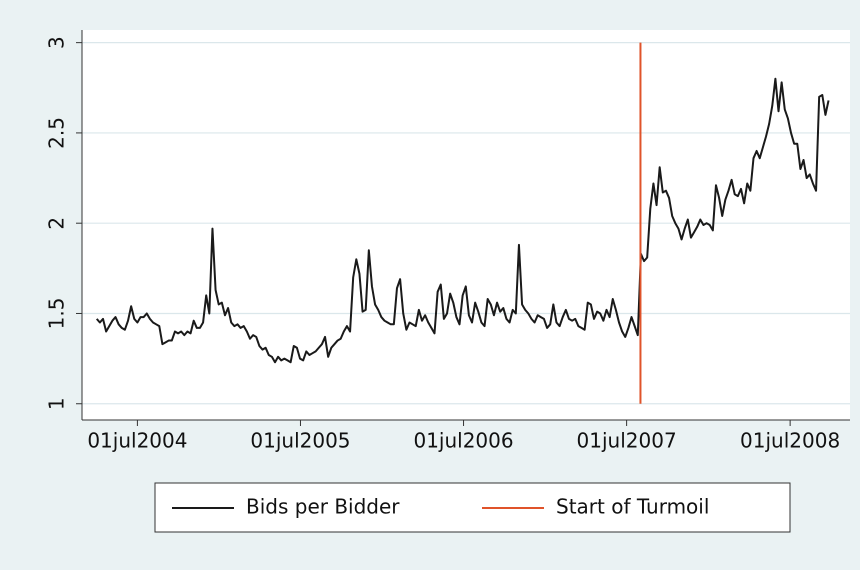 This screenshot has height=570, width=860. Describe the element at coordinates (627, 441) in the screenshot. I see `x-tick-label: 01jul2007` at that location.